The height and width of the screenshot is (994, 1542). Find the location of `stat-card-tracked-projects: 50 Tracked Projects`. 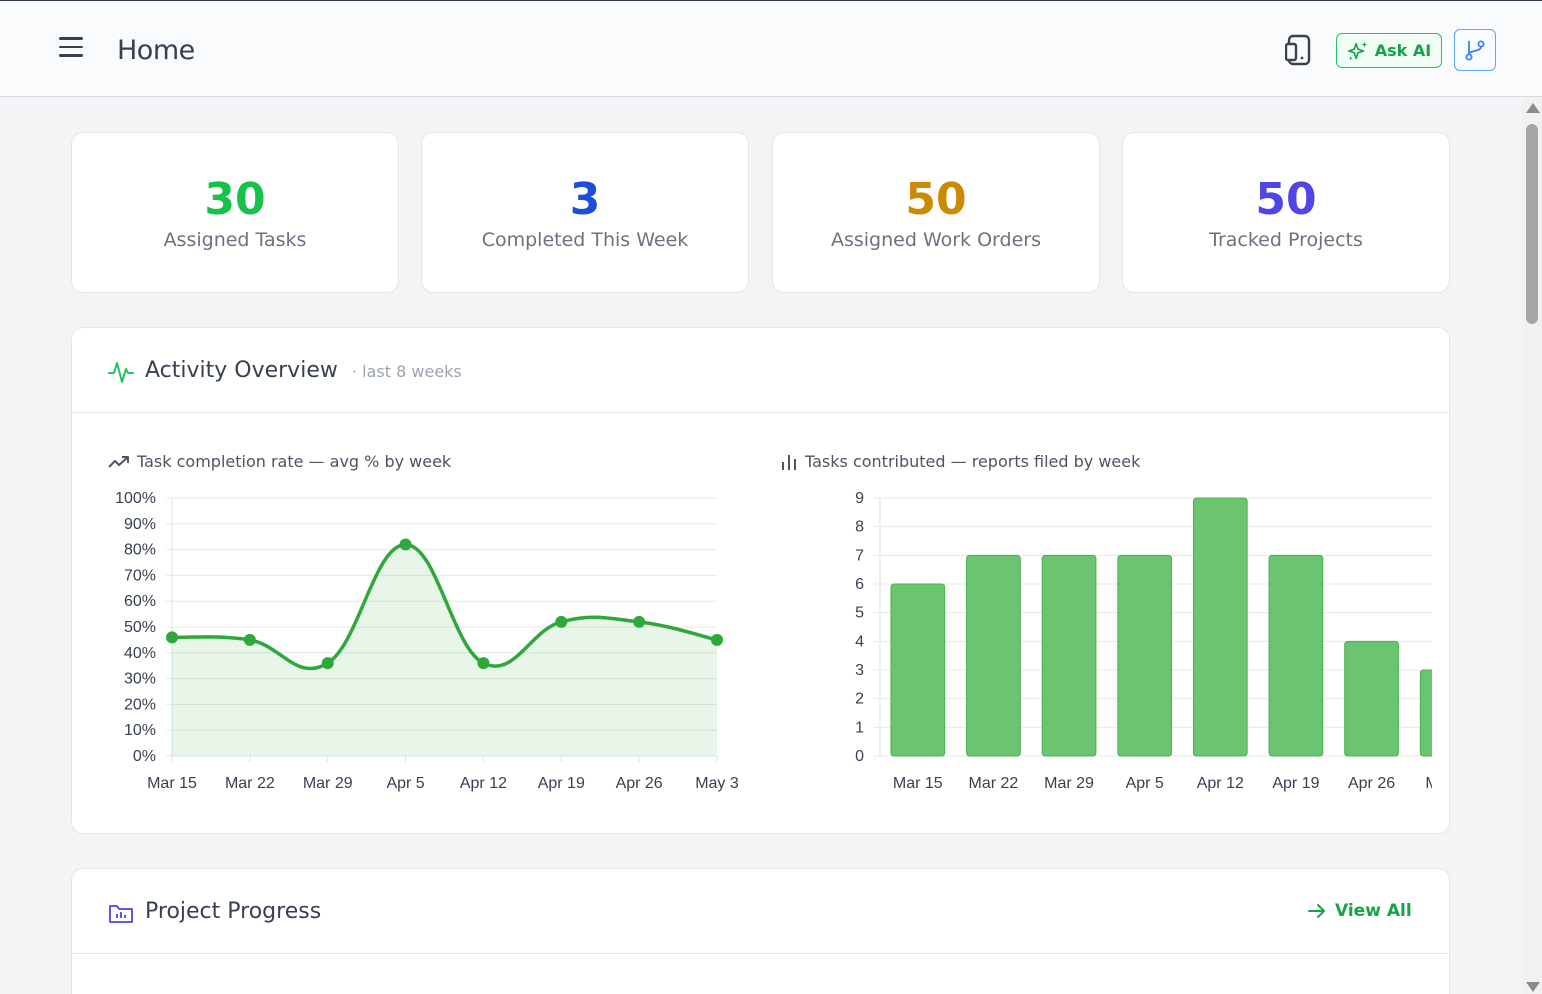

stat-card-tracked-projects: 50 Tracked Projects is located at coordinates (1286, 212).